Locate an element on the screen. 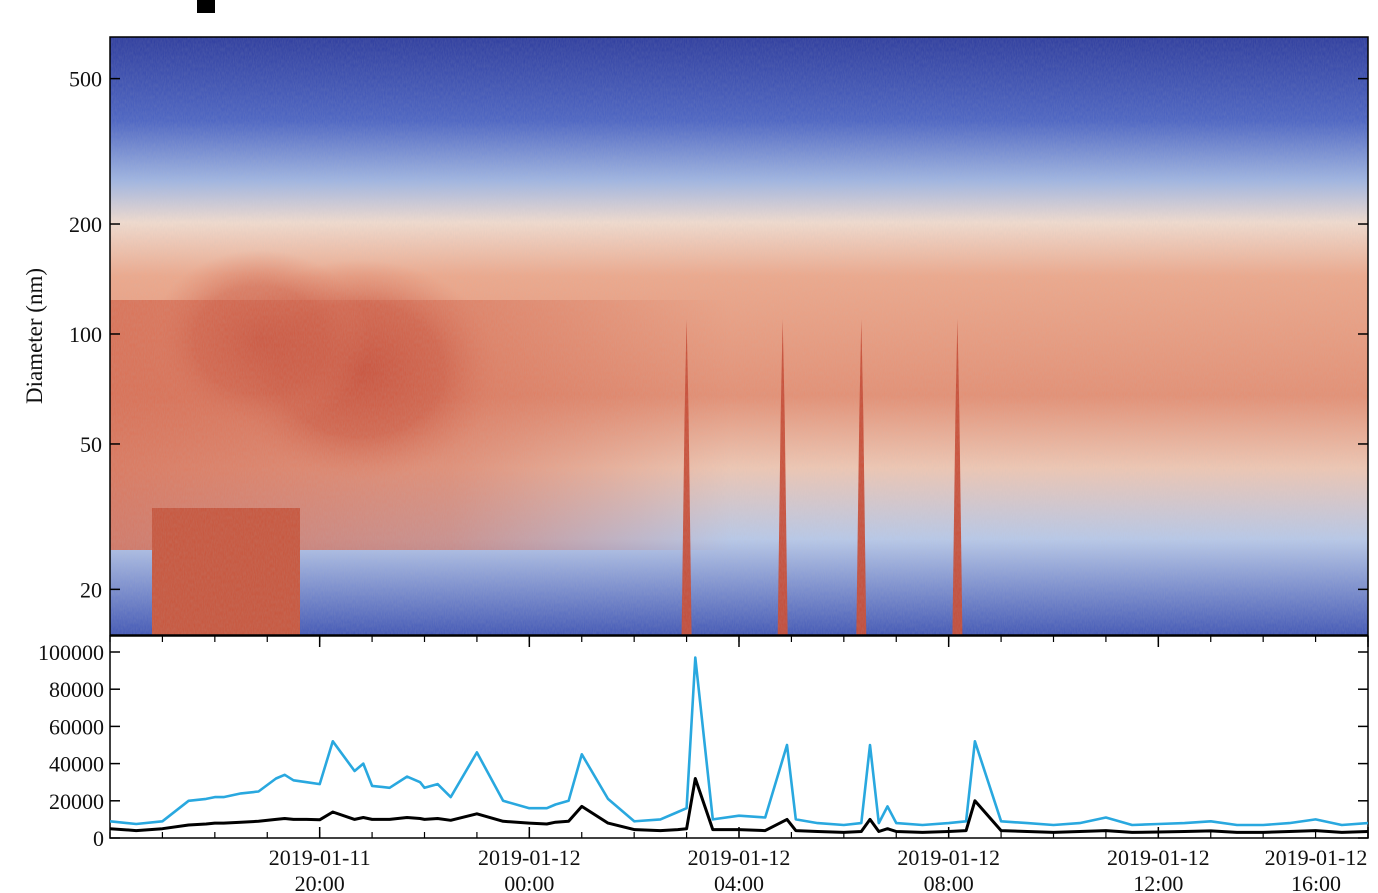 The image size is (1378, 893). line-y-tick-label: 60000 is located at coordinates (76, 726).